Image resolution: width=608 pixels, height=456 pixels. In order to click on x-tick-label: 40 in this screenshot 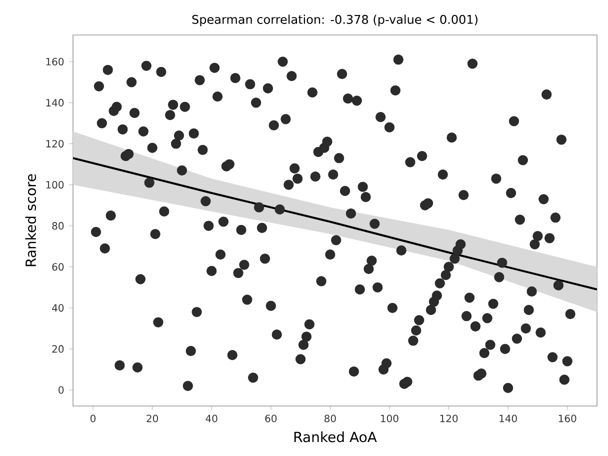, I will do `click(212, 418)`.